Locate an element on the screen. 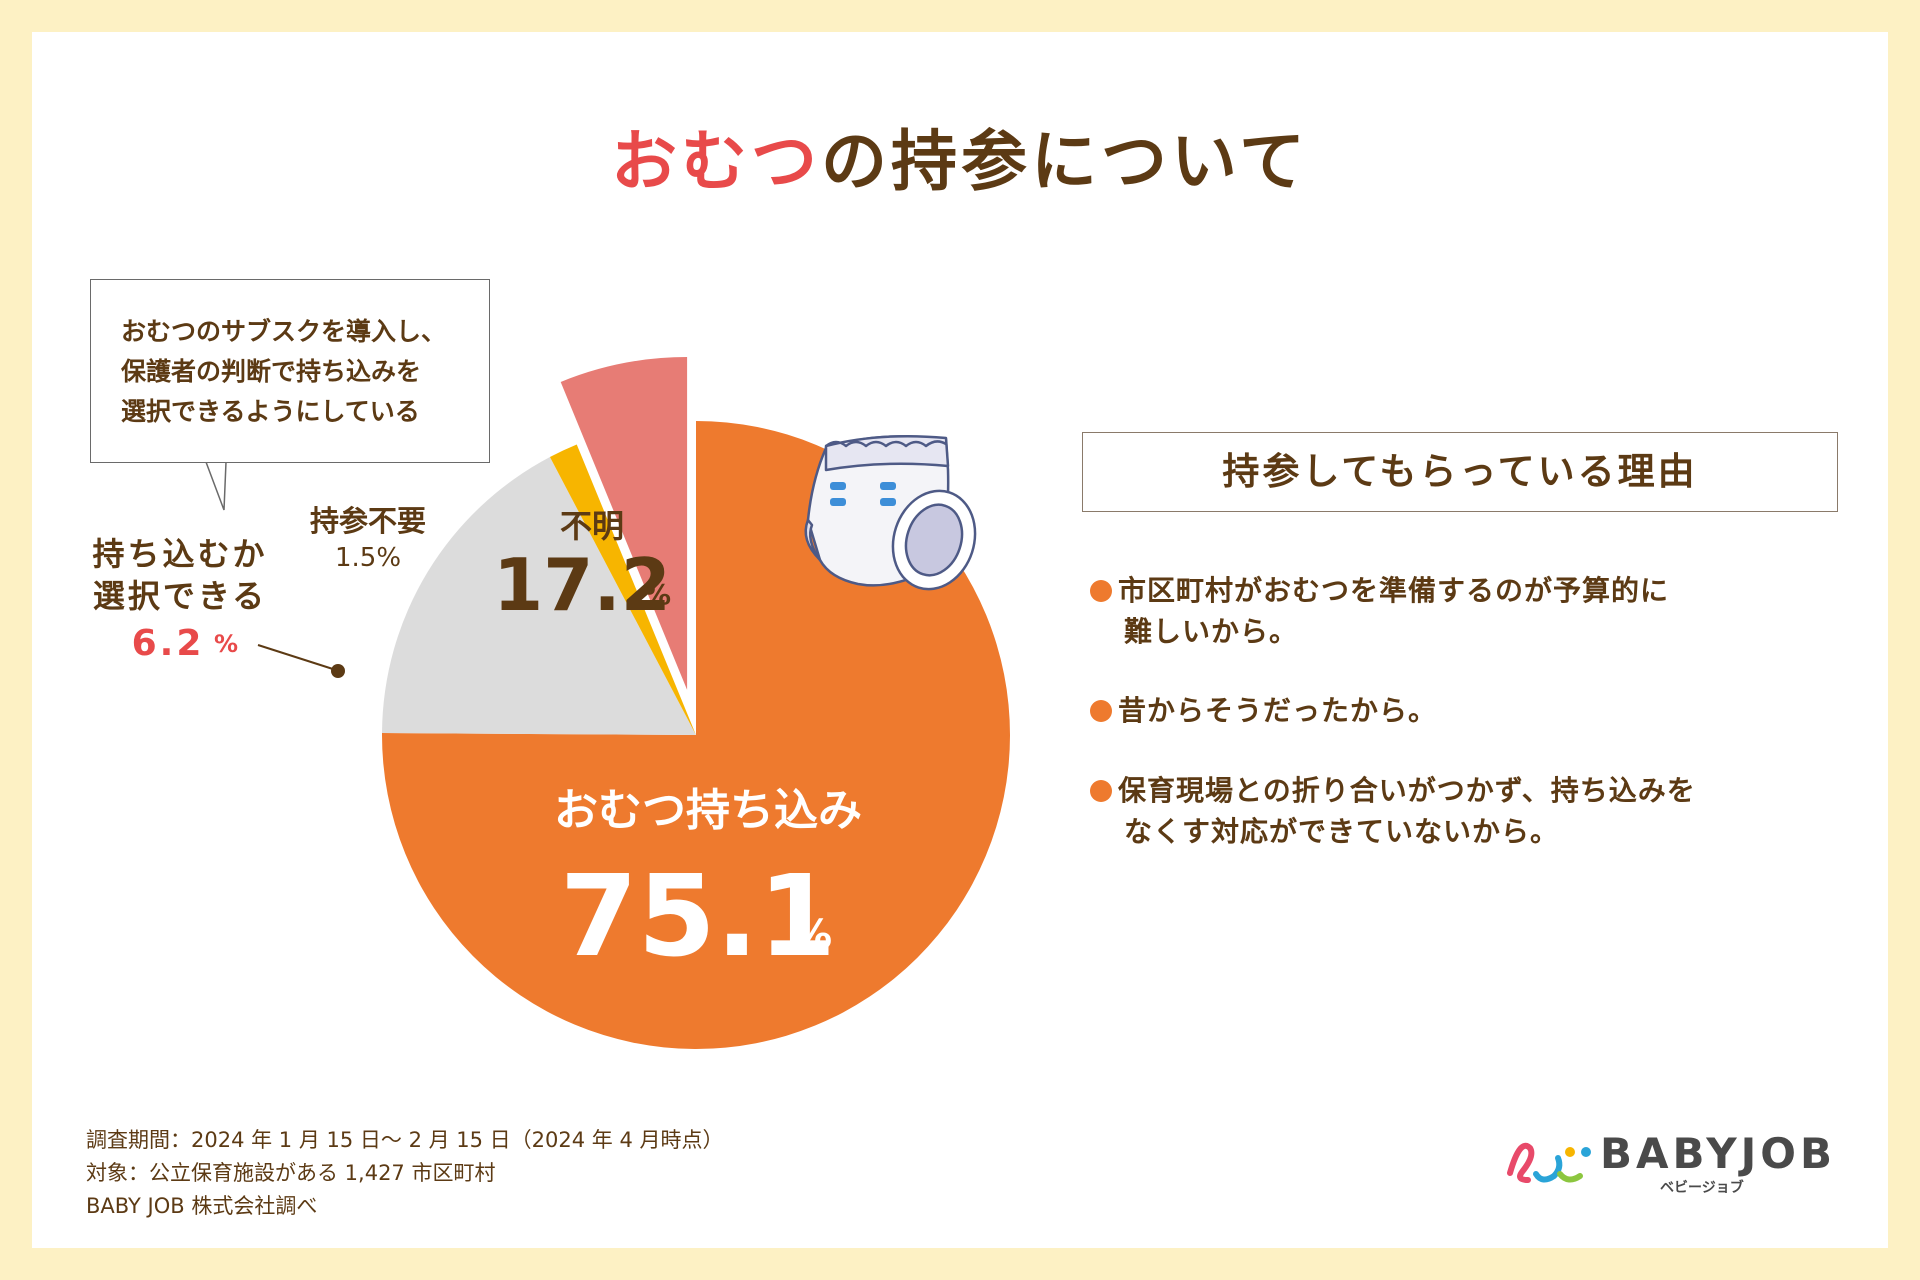 The height and width of the screenshot is (1280, 1920). reason-3-line2: なくす対応ができていないから。 is located at coordinates (1342, 831).